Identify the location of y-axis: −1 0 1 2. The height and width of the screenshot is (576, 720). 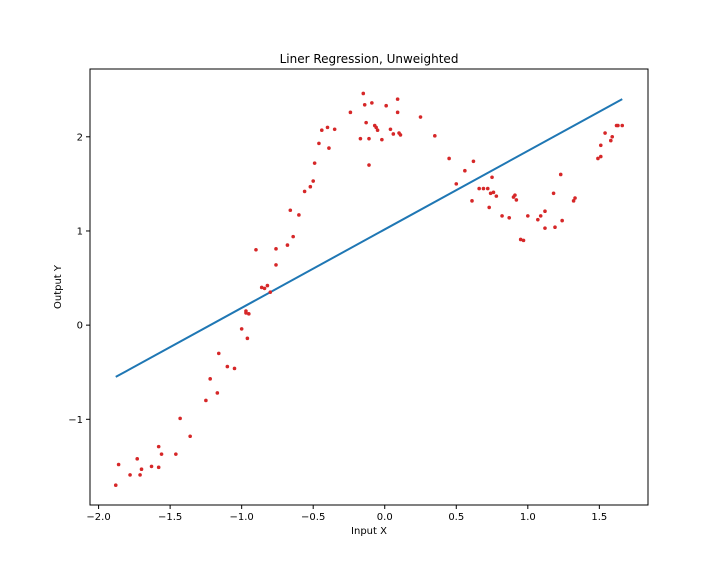
(79, 279).